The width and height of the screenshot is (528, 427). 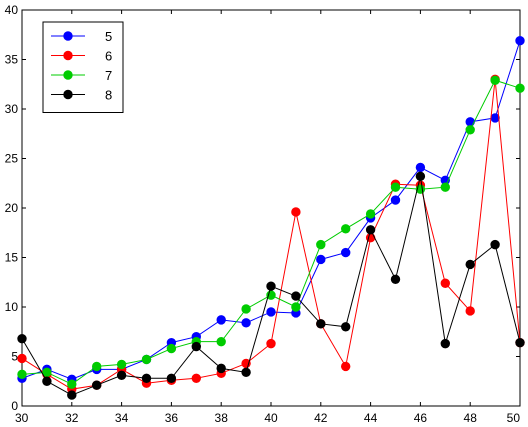 What do you see at coordinates (371, 418) in the screenshot?
I see `x-tick-label: 44` at bounding box center [371, 418].